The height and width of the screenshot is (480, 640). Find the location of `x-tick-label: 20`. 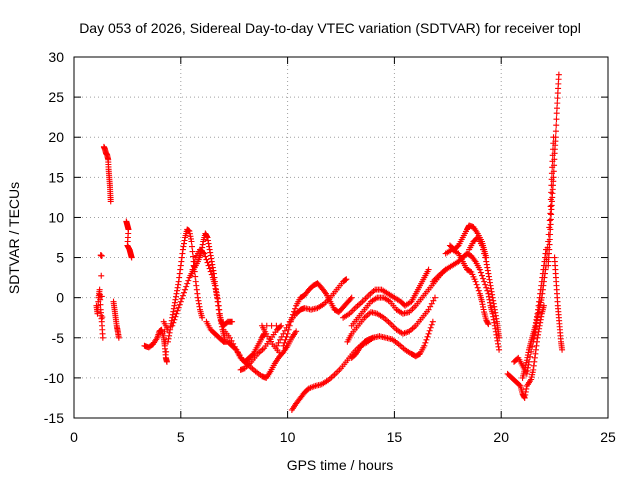

x-tick-label: 20 is located at coordinates (501, 437).